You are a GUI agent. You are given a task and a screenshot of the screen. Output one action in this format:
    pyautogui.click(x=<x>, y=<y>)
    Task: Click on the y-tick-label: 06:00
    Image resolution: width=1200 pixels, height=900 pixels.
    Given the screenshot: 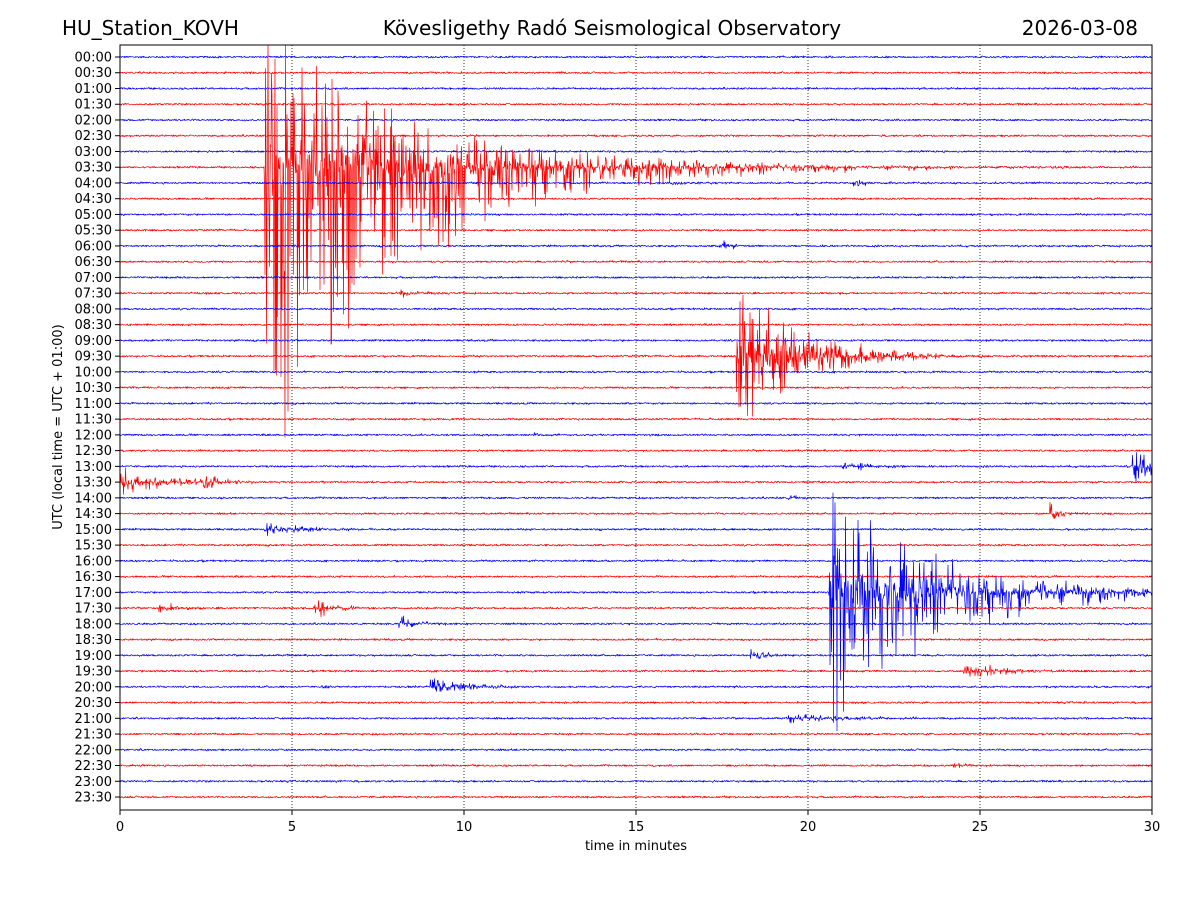 What is the action you would take?
    pyautogui.click(x=93, y=246)
    